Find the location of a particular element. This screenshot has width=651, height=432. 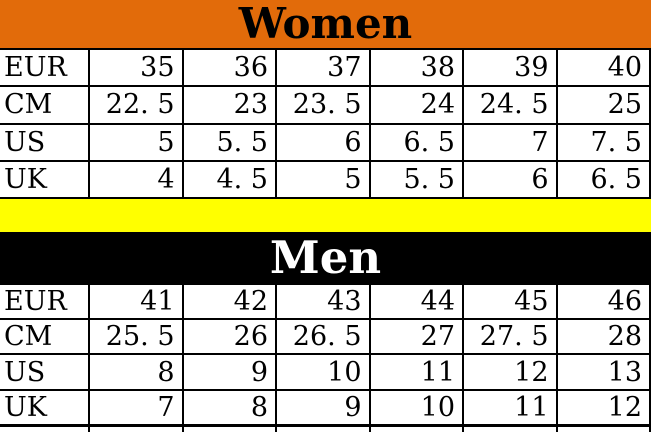

size-cell: 37 is located at coordinates (323, 67).